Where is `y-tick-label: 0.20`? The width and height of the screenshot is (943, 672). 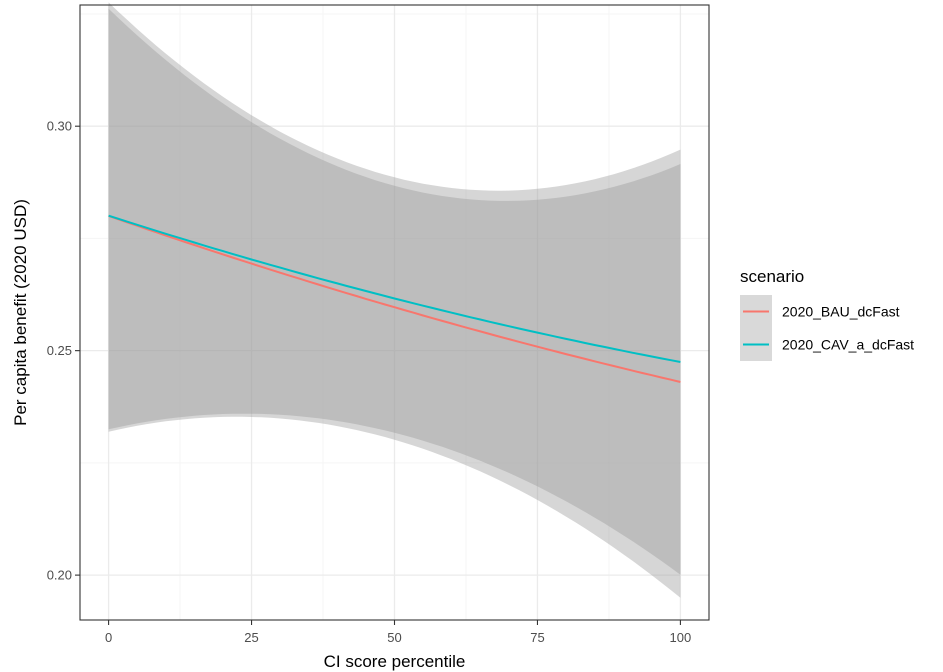
y-tick-label: 0.20 is located at coordinates (59, 575).